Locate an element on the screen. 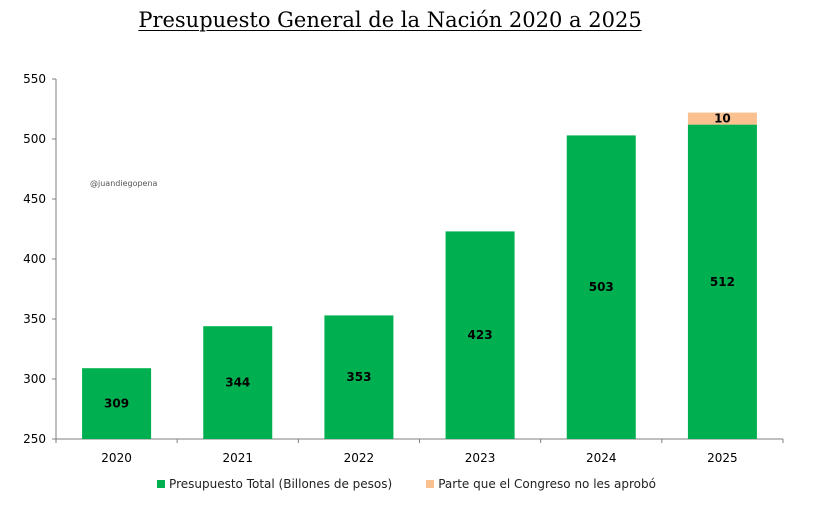 The width and height of the screenshot is (813, 506). legend-item: Parte que el Congreso no les aprobó is located at coordinates (541, 484).